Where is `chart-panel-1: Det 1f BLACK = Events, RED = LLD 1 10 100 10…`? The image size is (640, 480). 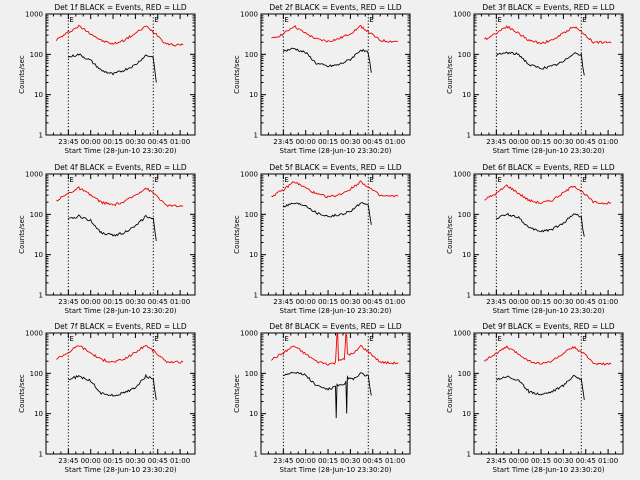
chart-panel-1: Det 1f BLACK = Events, RED = LLD 1 10 100 10… is located at coordinates (107, 79).